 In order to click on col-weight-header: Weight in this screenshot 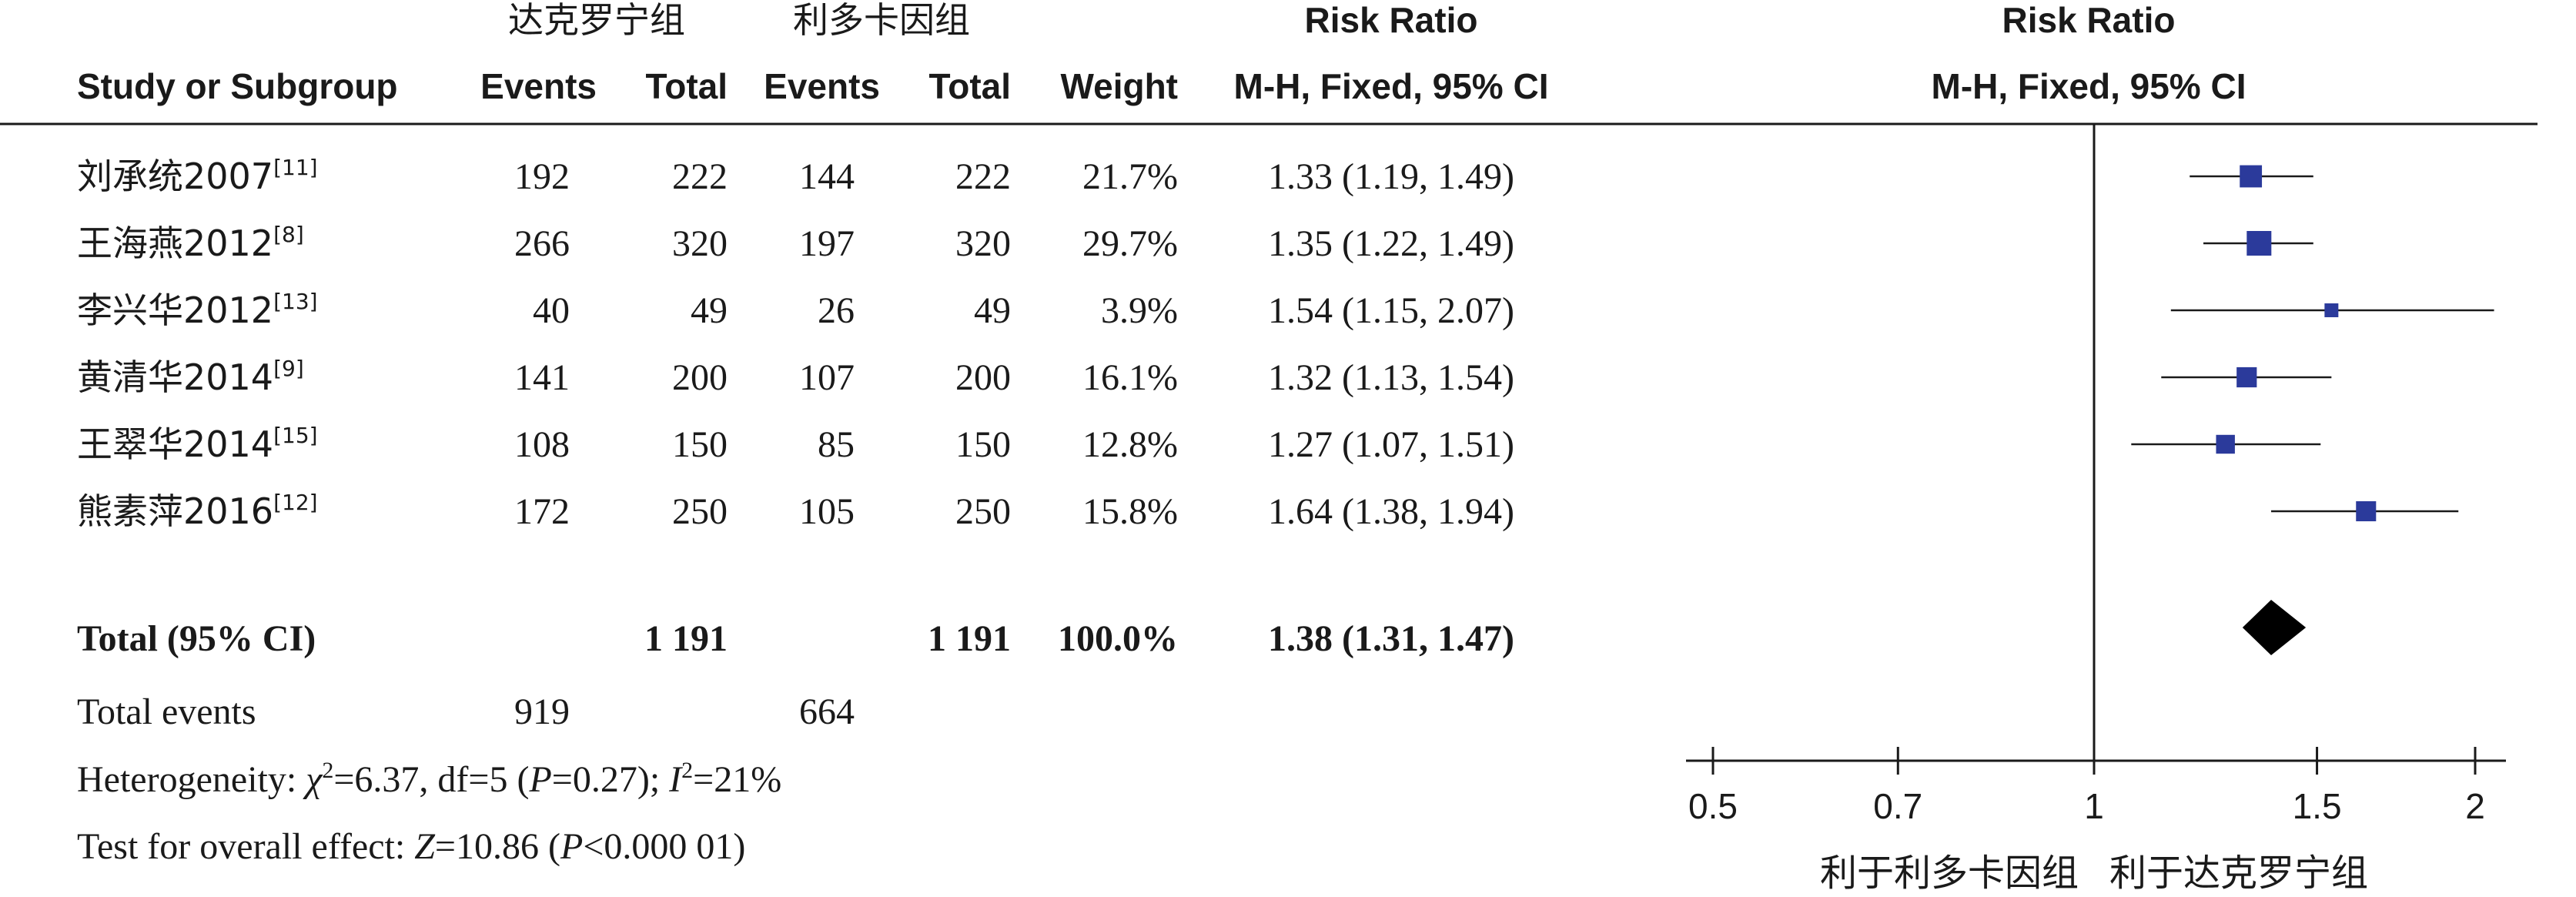, I will do `click(1120, 86)`.